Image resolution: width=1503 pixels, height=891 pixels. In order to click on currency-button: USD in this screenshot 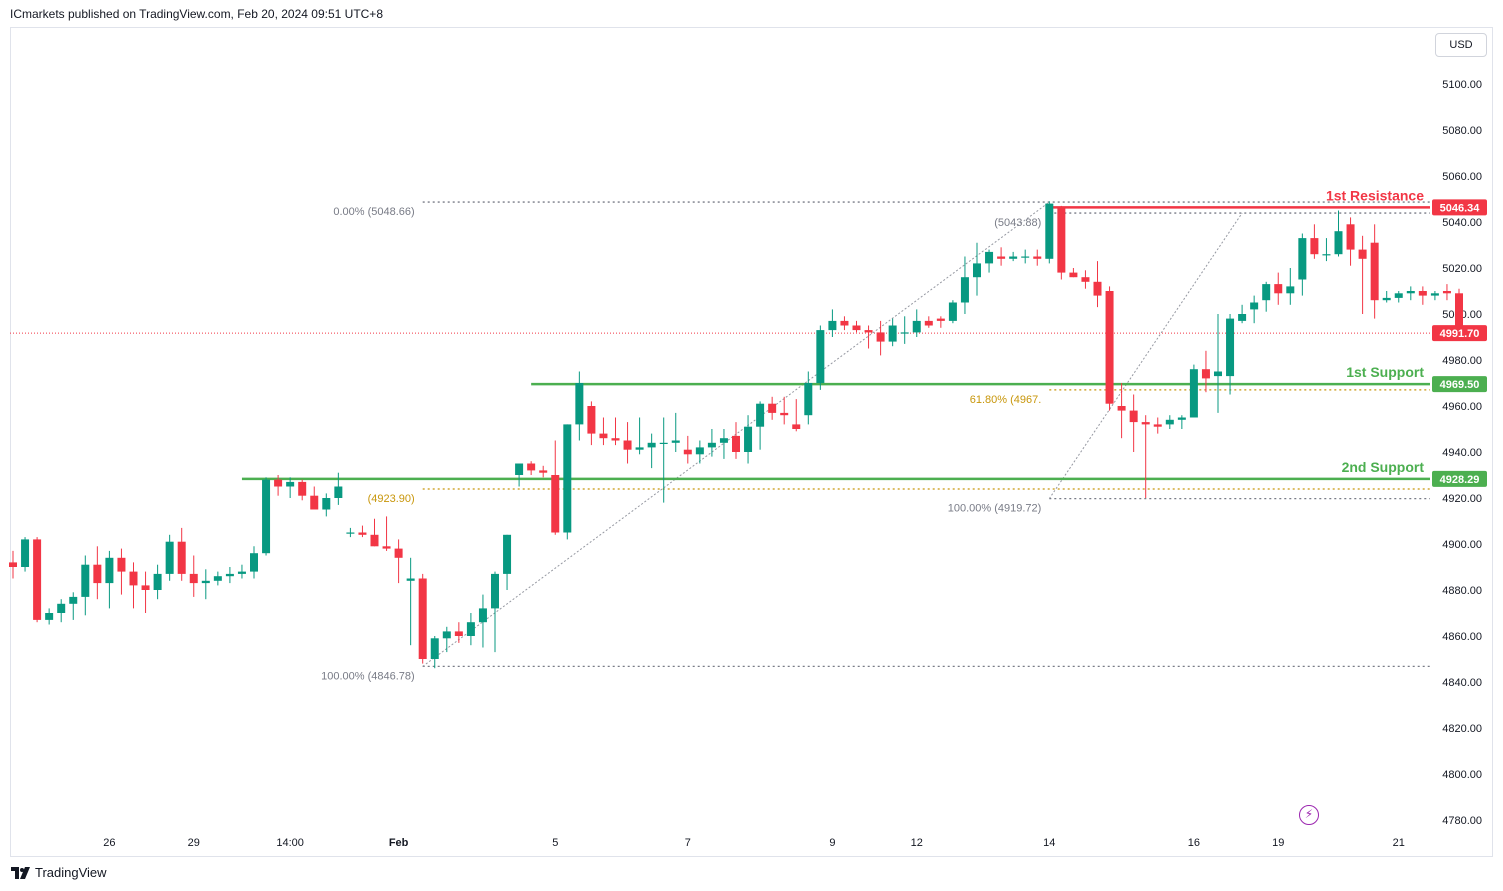, I will do `click(1461, 45)`.